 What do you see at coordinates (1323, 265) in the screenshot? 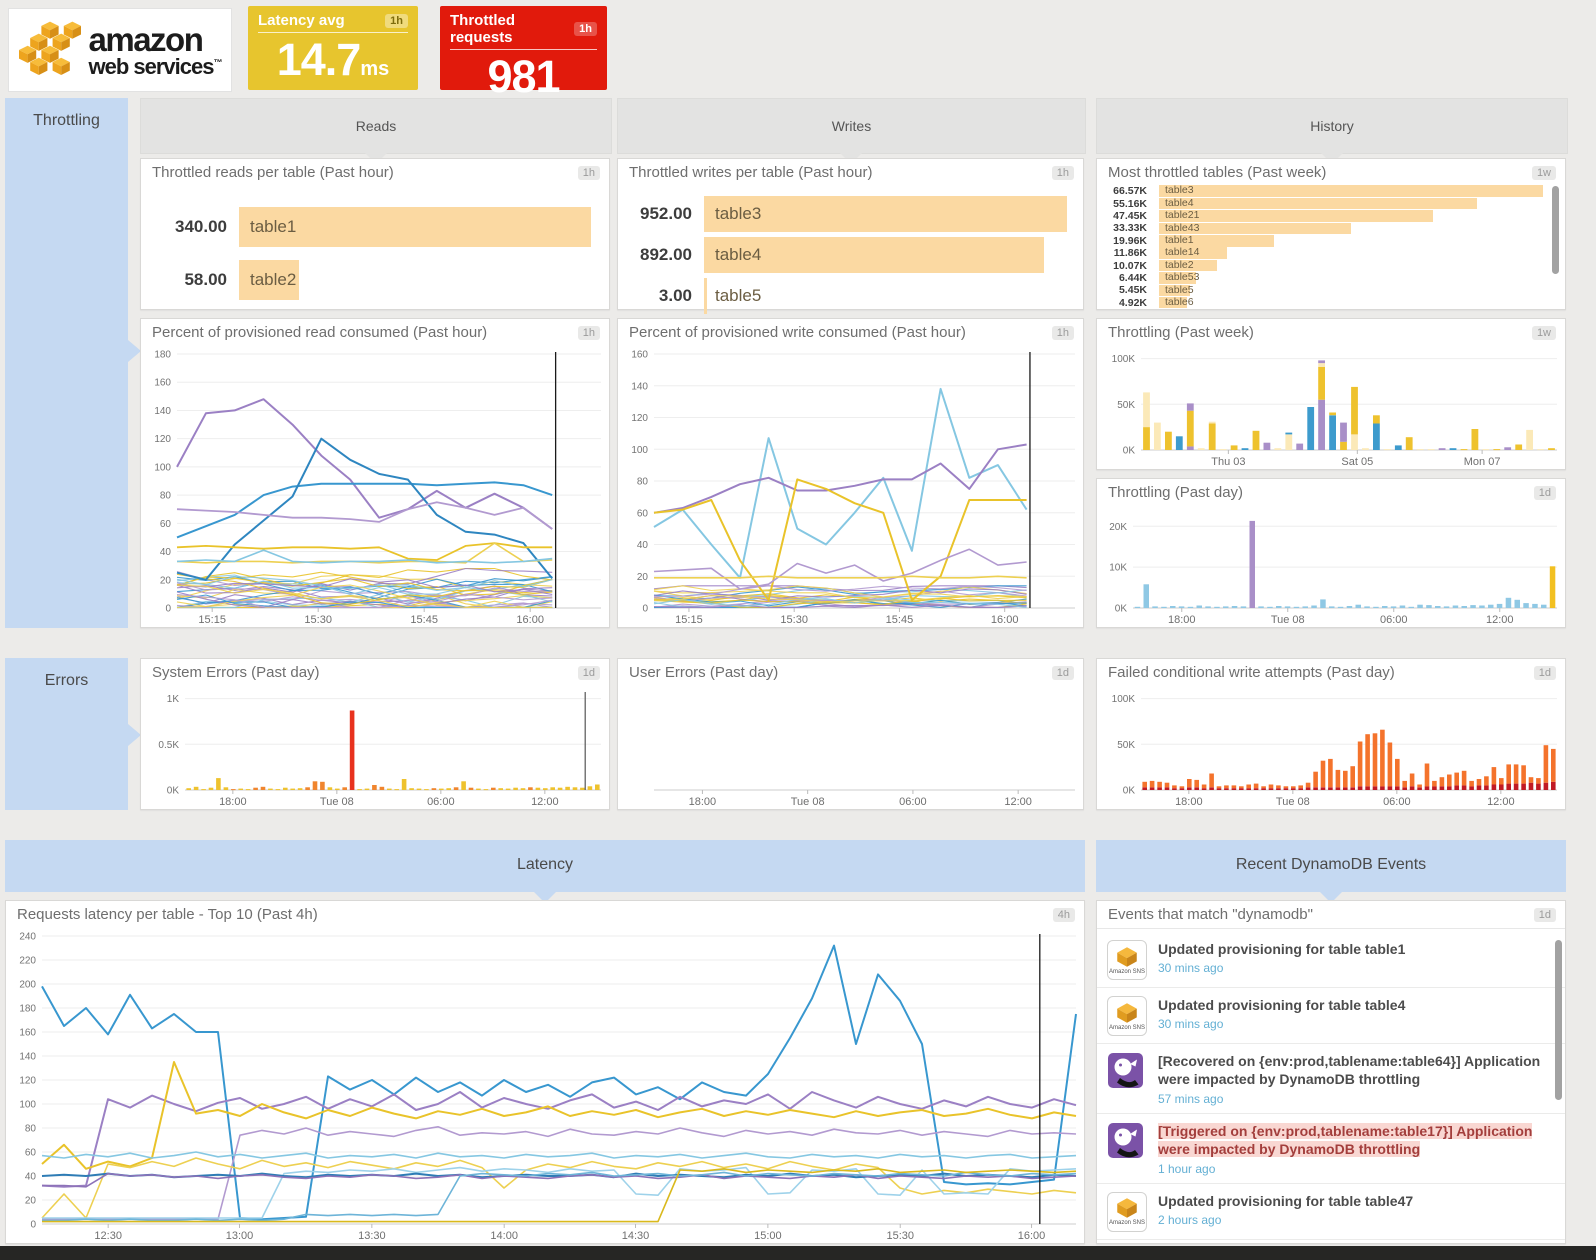
I see `w_most-row: 10.07K table2` at bounding box center [1323, 265].